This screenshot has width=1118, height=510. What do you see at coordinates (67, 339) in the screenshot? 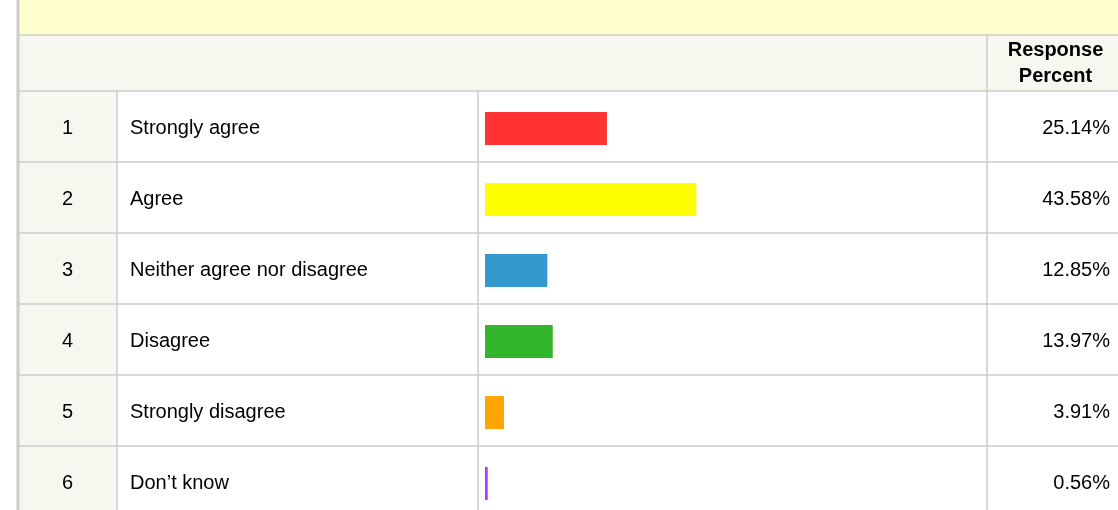
I see `text: 4` at bounding box center [67, 339].